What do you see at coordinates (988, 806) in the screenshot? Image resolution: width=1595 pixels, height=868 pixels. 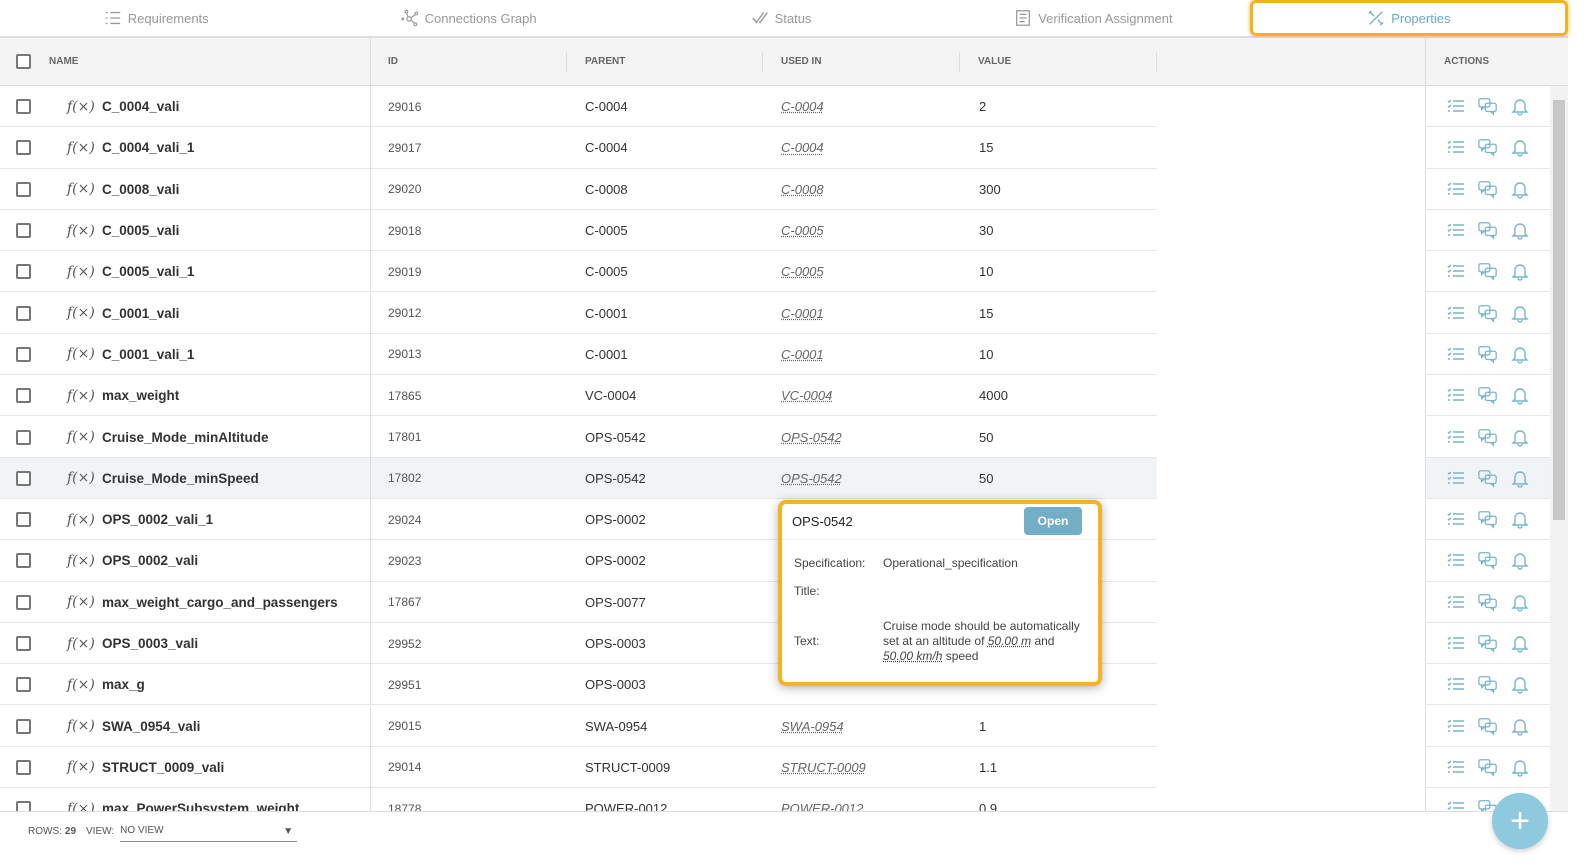 I see `property-value: 0.9` at bounding box center [988, 806].